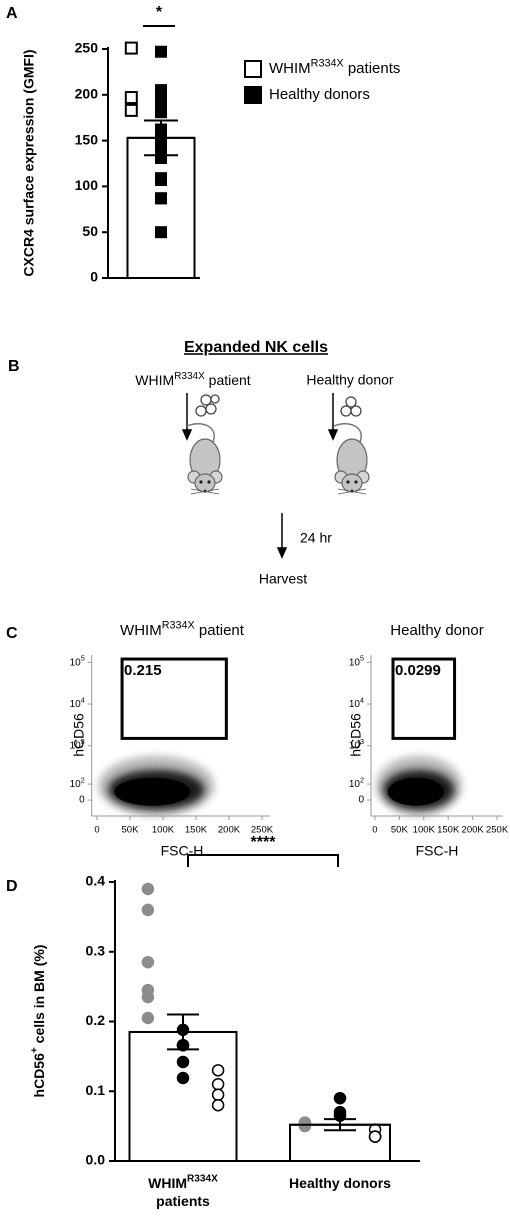  What do you see at coordinates (350, 380) in the screenshot?
I see `right-label: Healthy donor` at bounding box center [350, 380].